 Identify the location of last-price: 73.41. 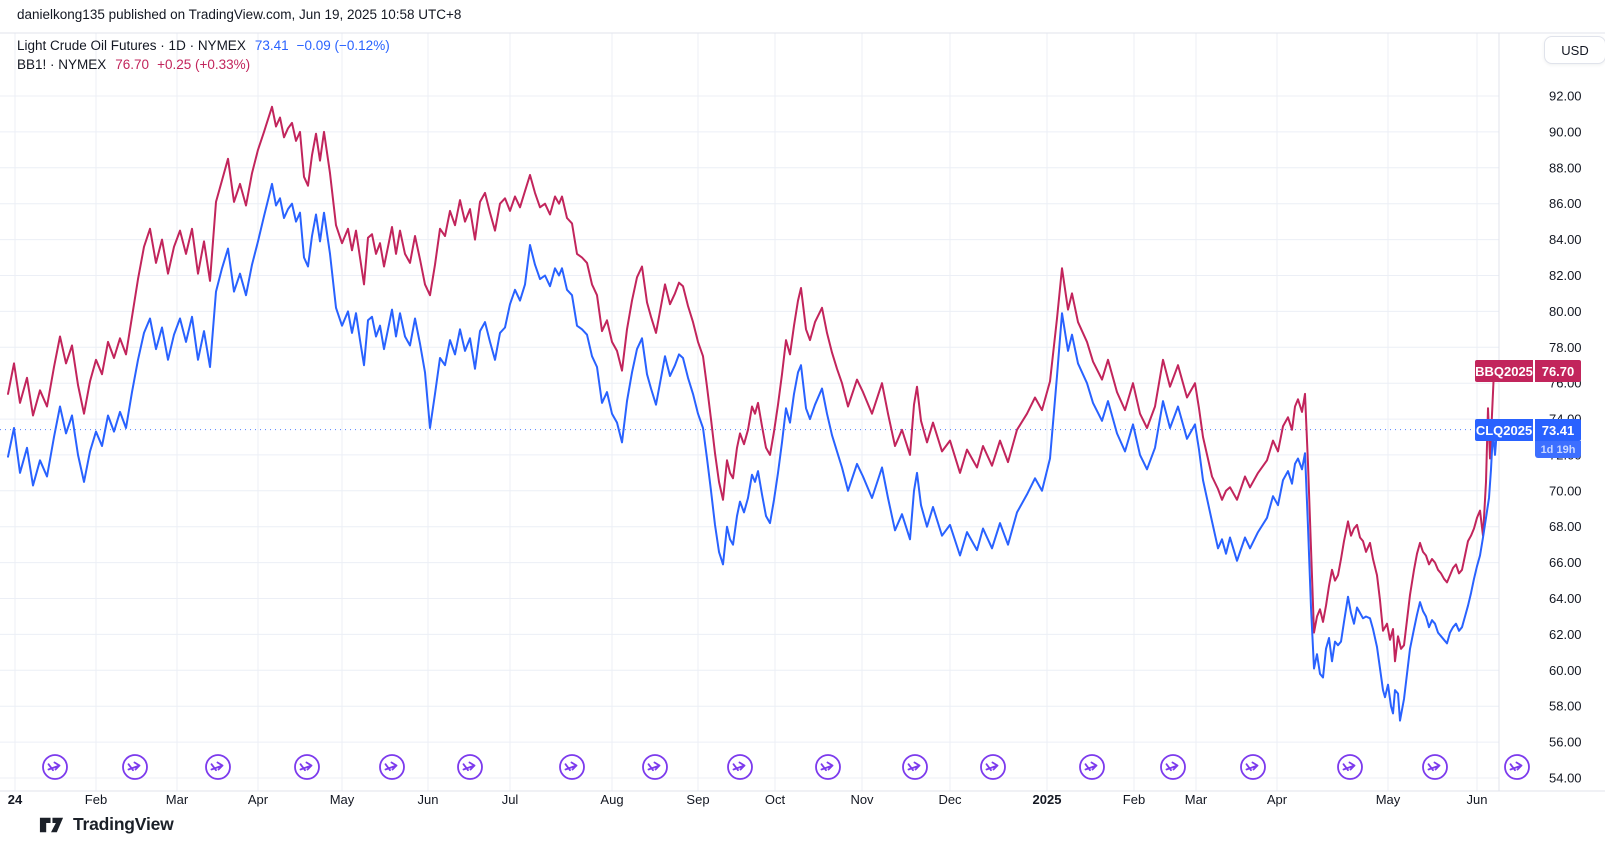
(271, 45).